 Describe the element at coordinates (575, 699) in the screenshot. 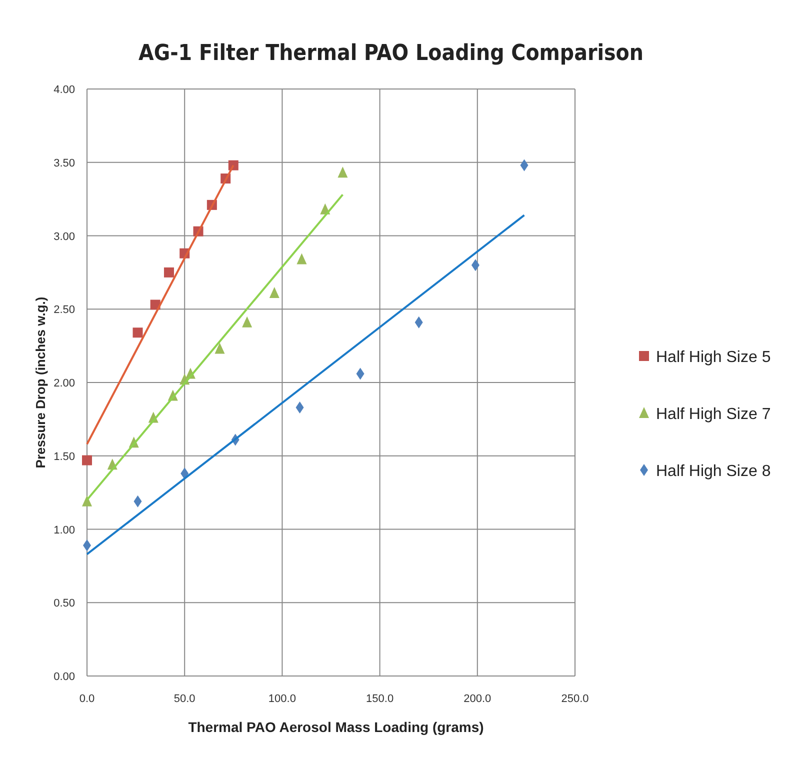

I see `x-tick-label: 250.0` at that location.